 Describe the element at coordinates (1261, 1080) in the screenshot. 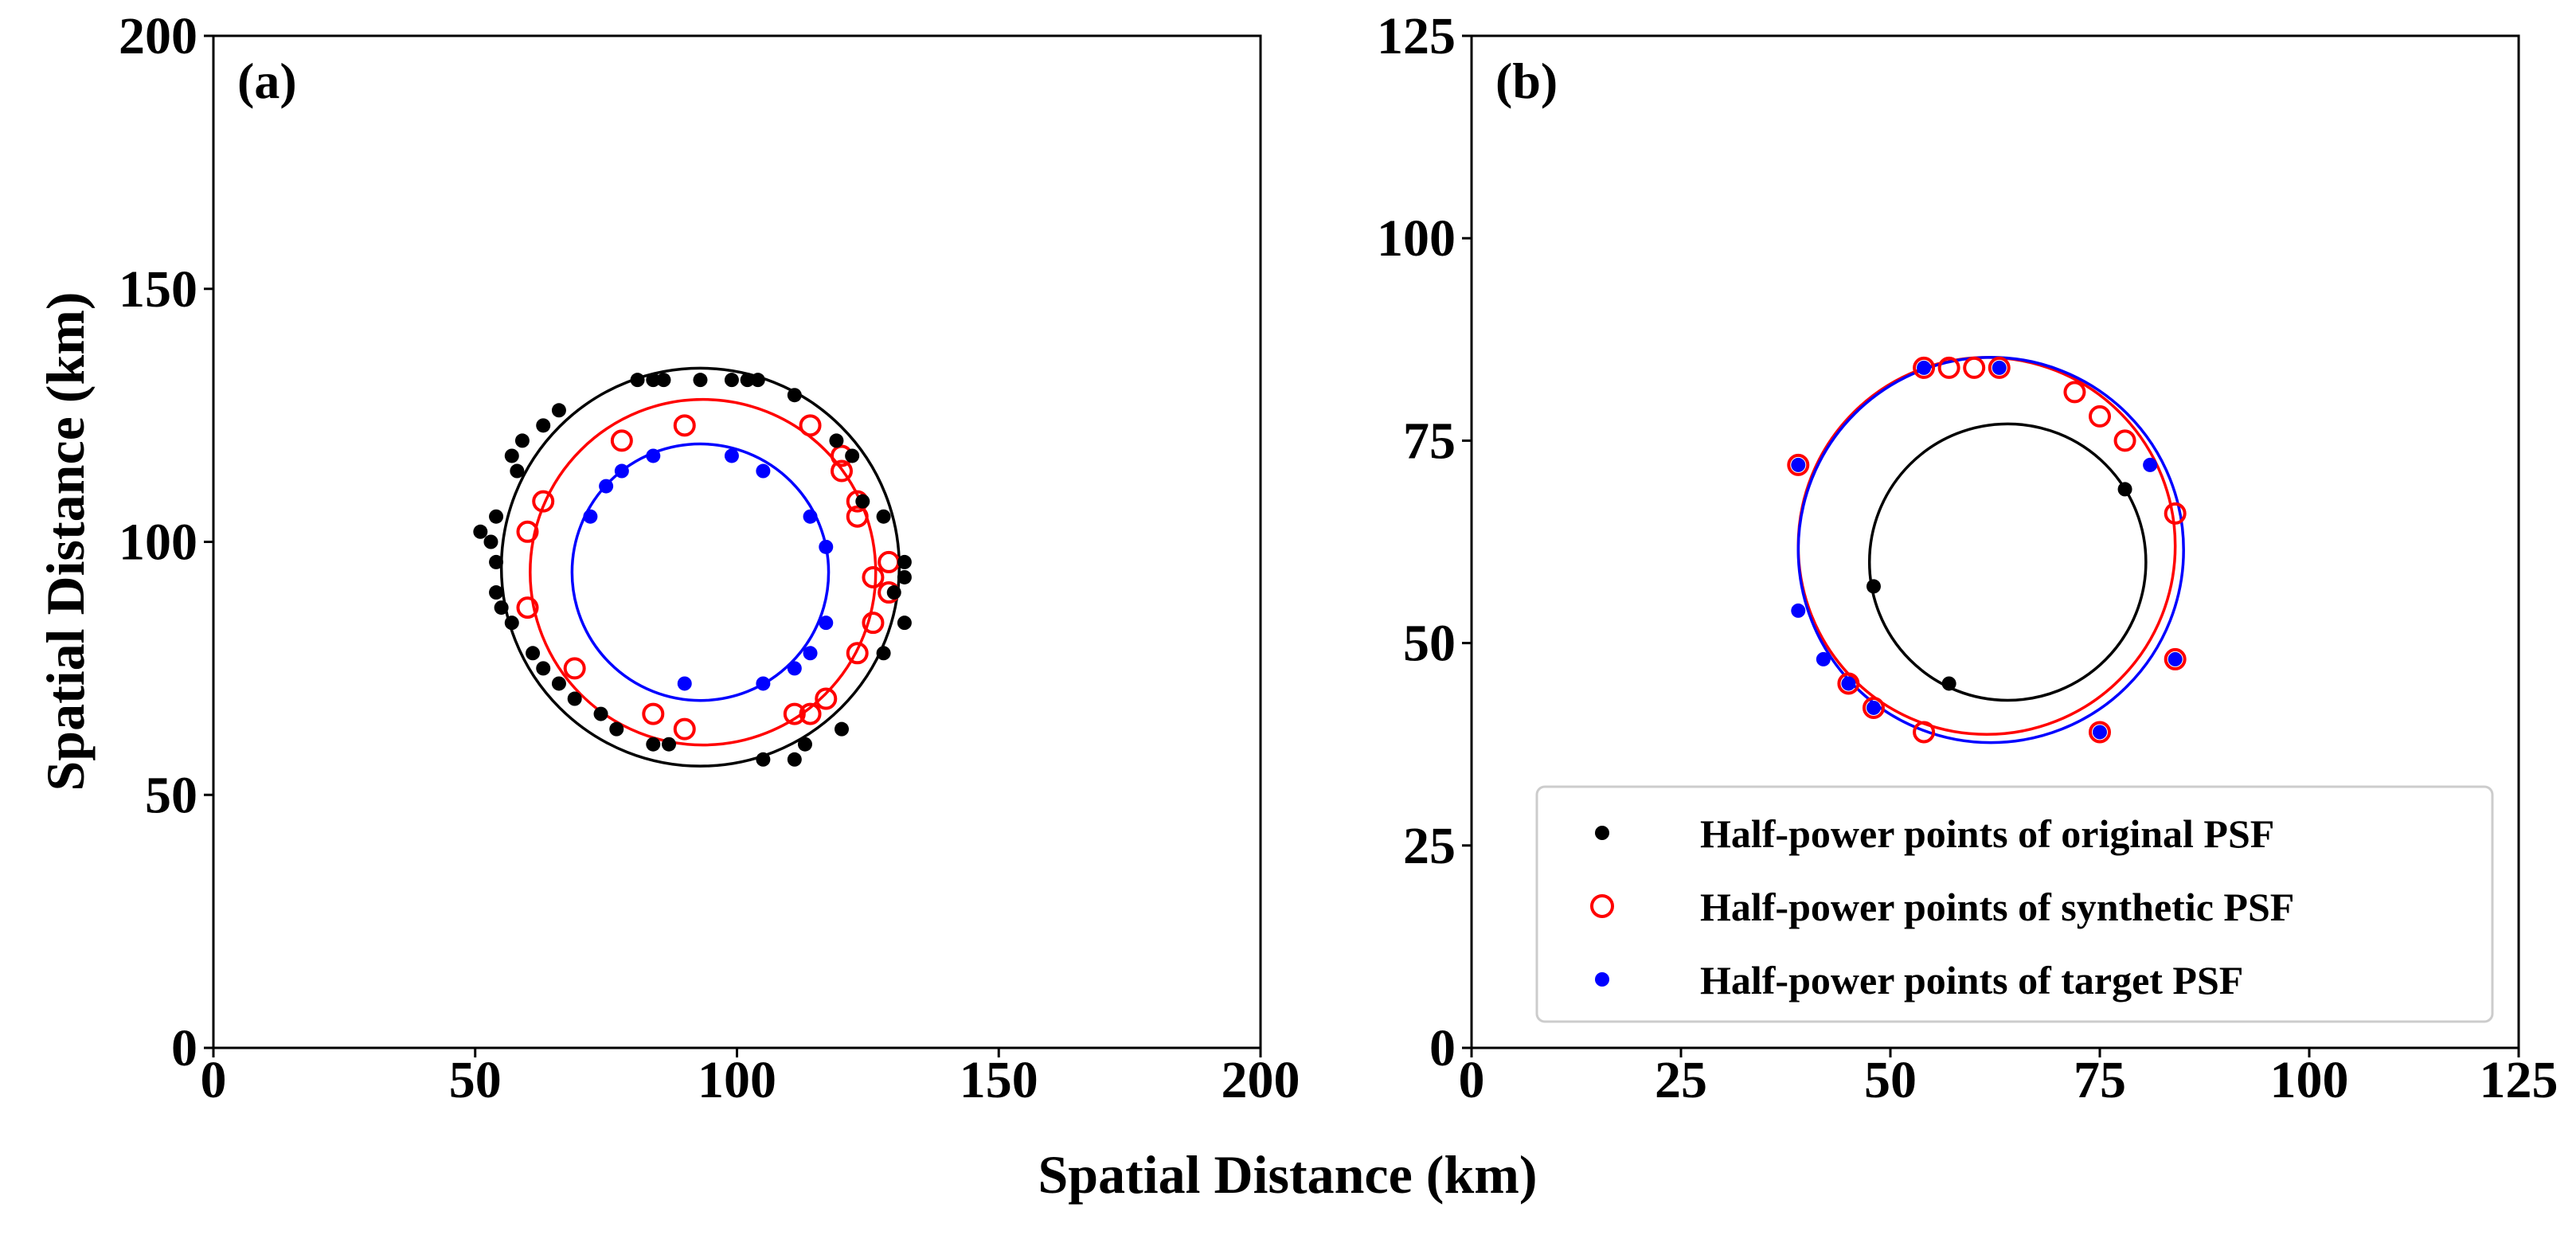

I see `x-tick-label: 200` at that location.